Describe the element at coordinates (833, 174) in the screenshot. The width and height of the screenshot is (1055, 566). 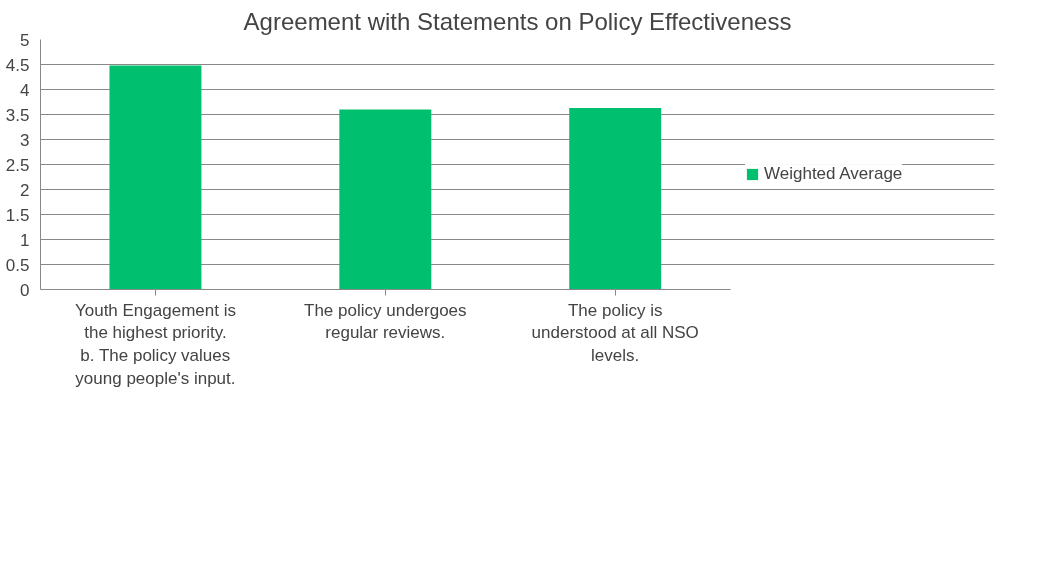
I see `legend-label: Weighted Average` at that location.